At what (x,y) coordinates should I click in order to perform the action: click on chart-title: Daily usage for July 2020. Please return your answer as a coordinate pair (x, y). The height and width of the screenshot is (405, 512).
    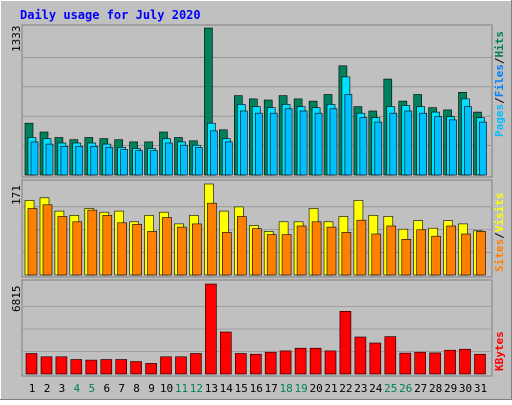
    Looking at the image, I should click on (110, 15).